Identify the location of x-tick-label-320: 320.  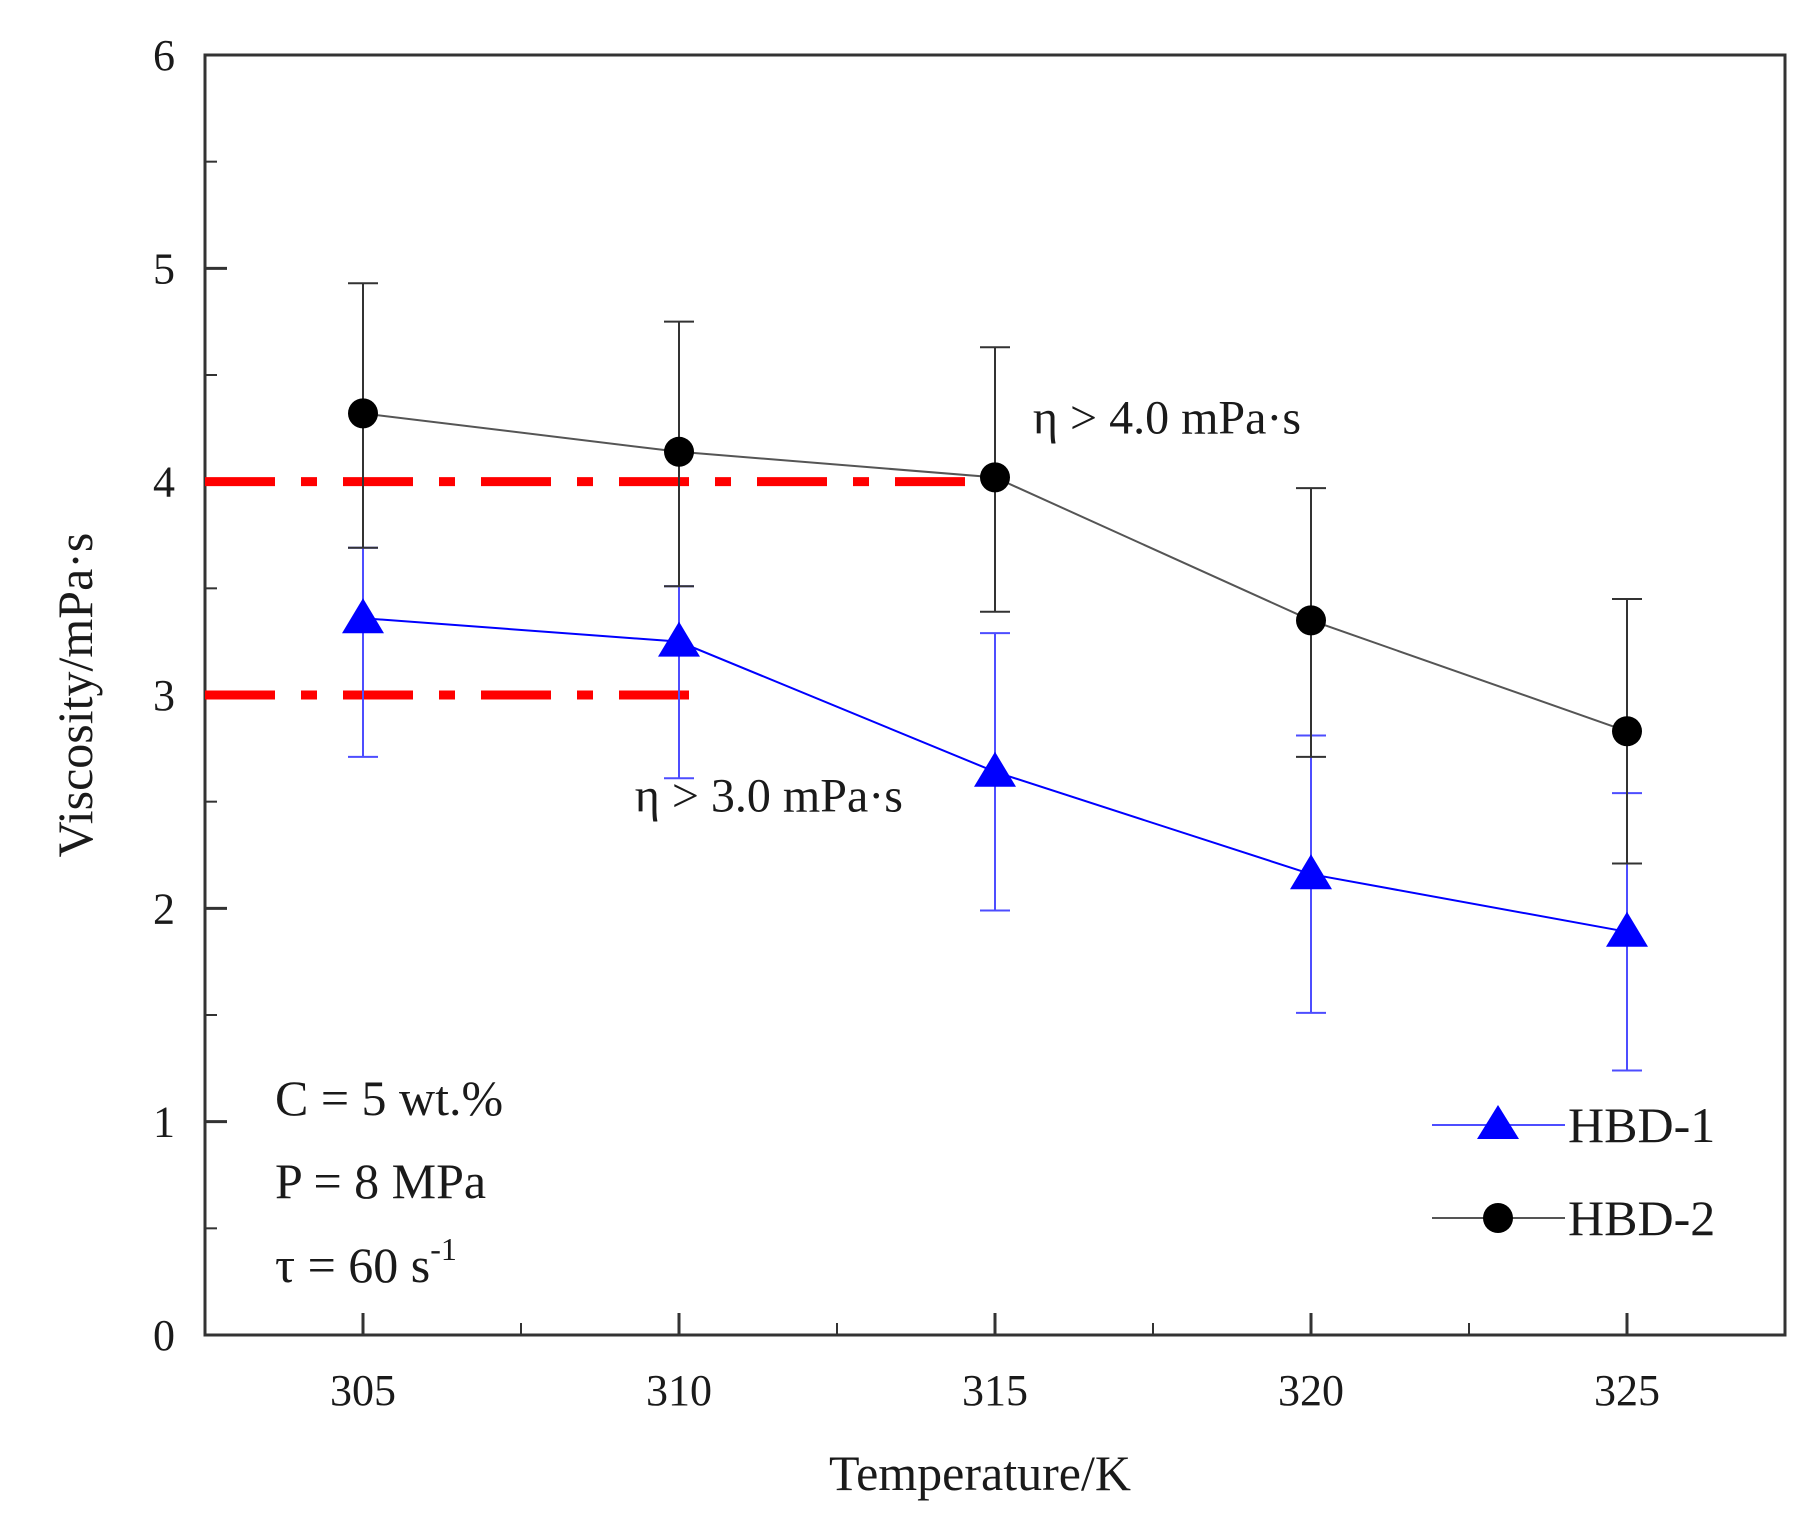
(1311, 1390).